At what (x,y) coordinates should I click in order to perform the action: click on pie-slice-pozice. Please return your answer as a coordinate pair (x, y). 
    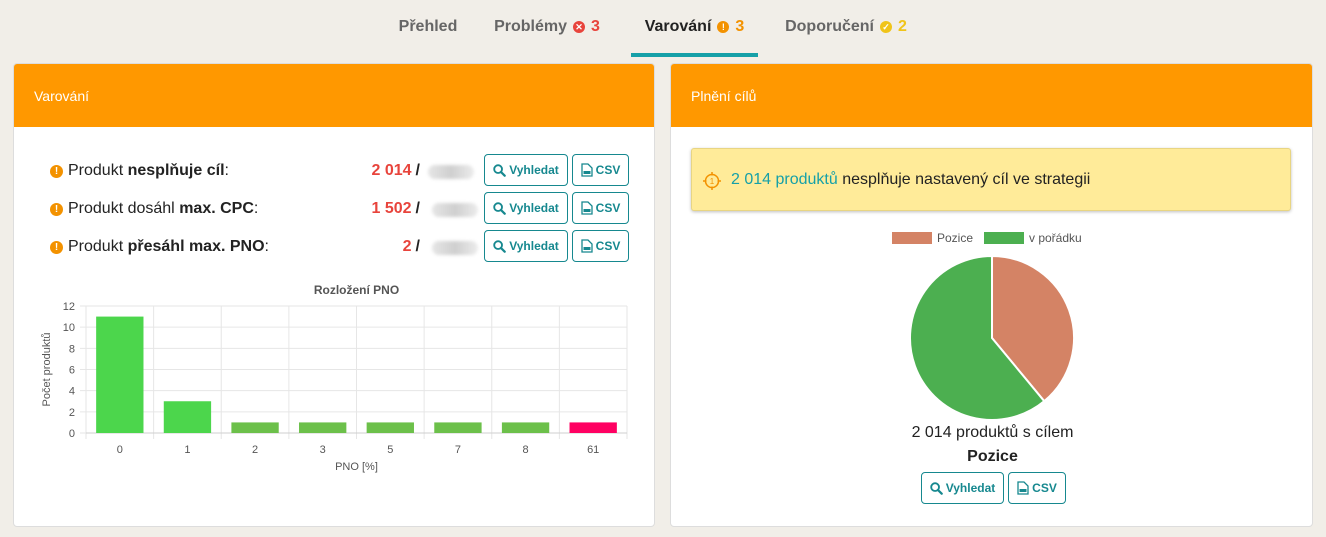
    Looking at the image, I should click on (1033, 329).